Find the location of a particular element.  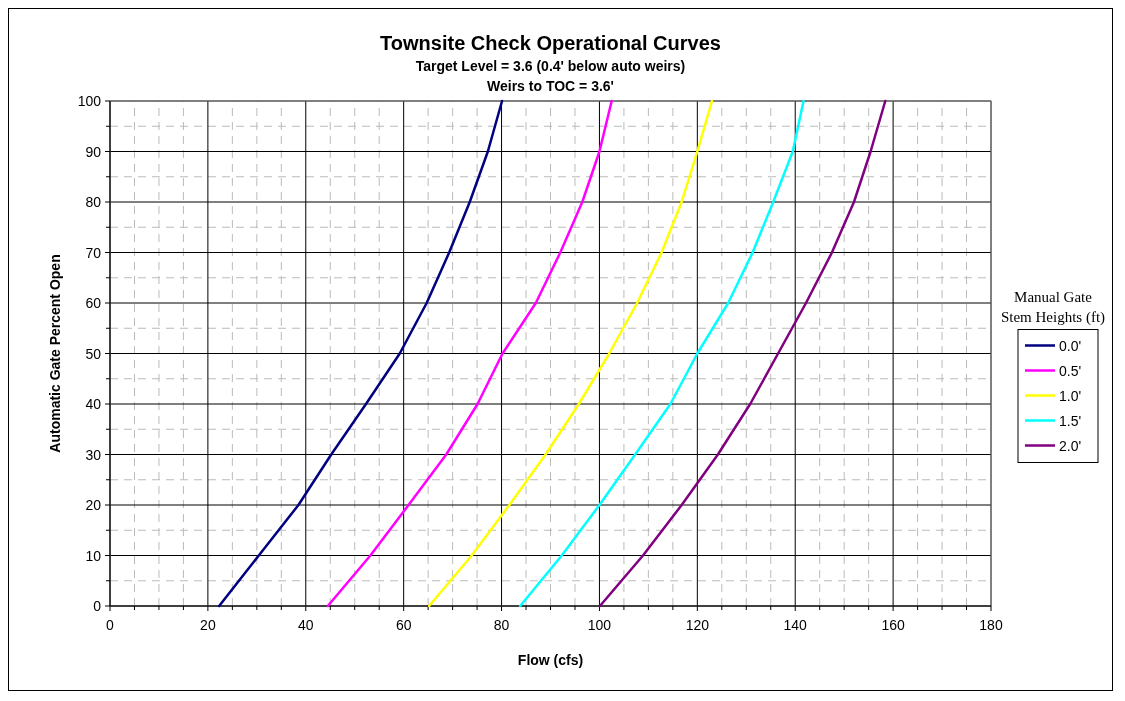

legend-label: 1.0' is located at coordinates (1070, 395).